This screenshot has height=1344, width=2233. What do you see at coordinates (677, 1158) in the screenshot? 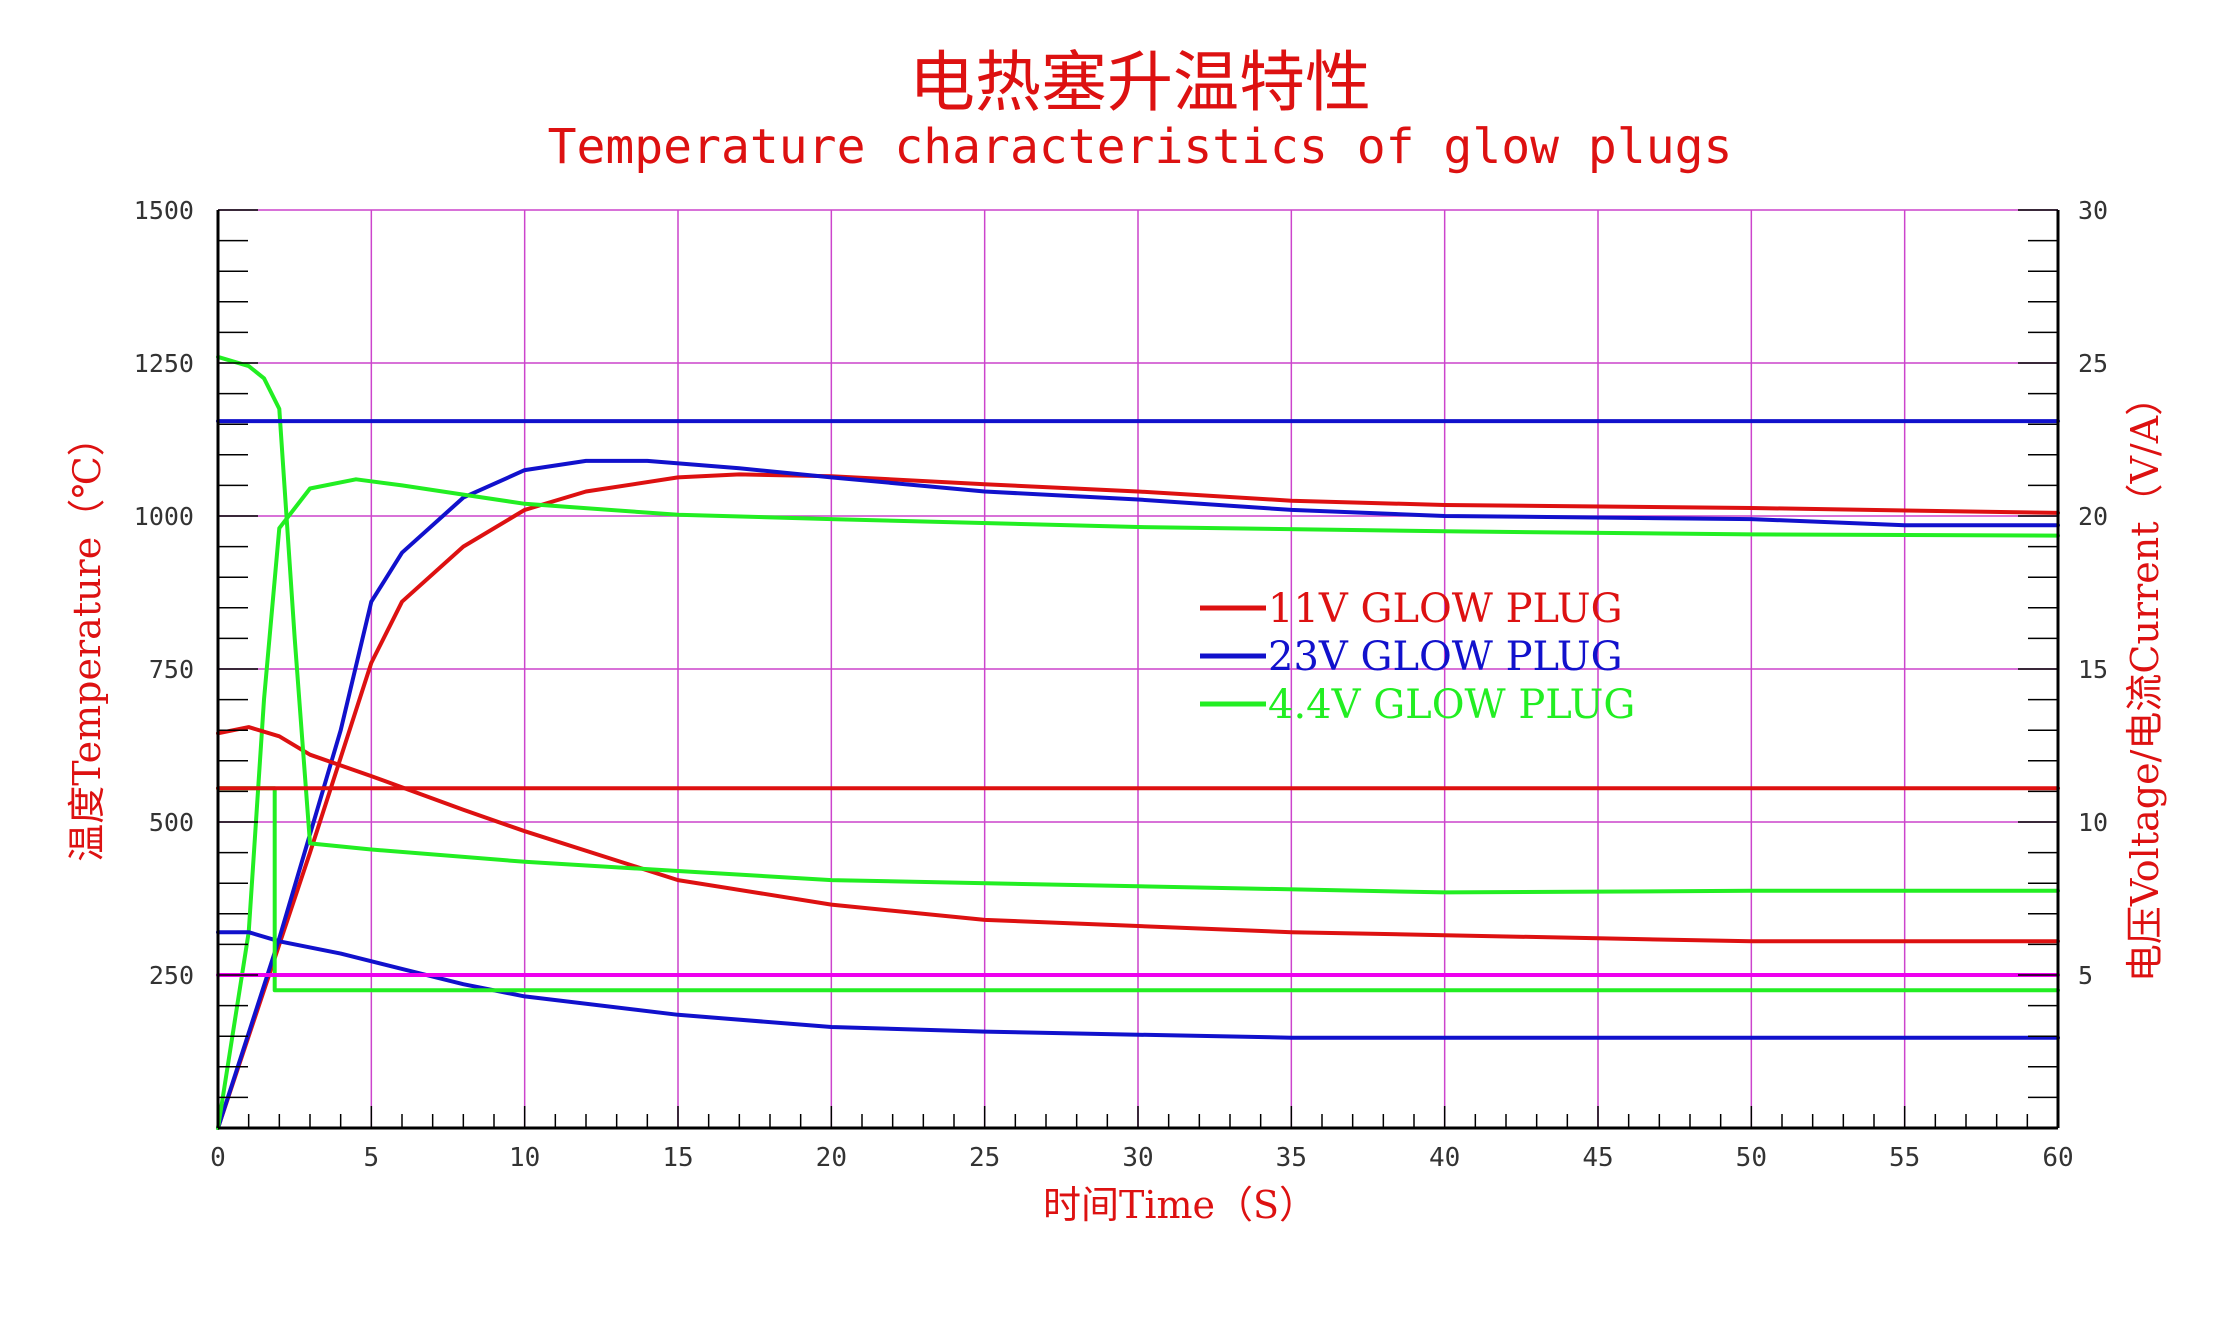
I see `x-tick-label: 15` at bounding box center [677, 1158].